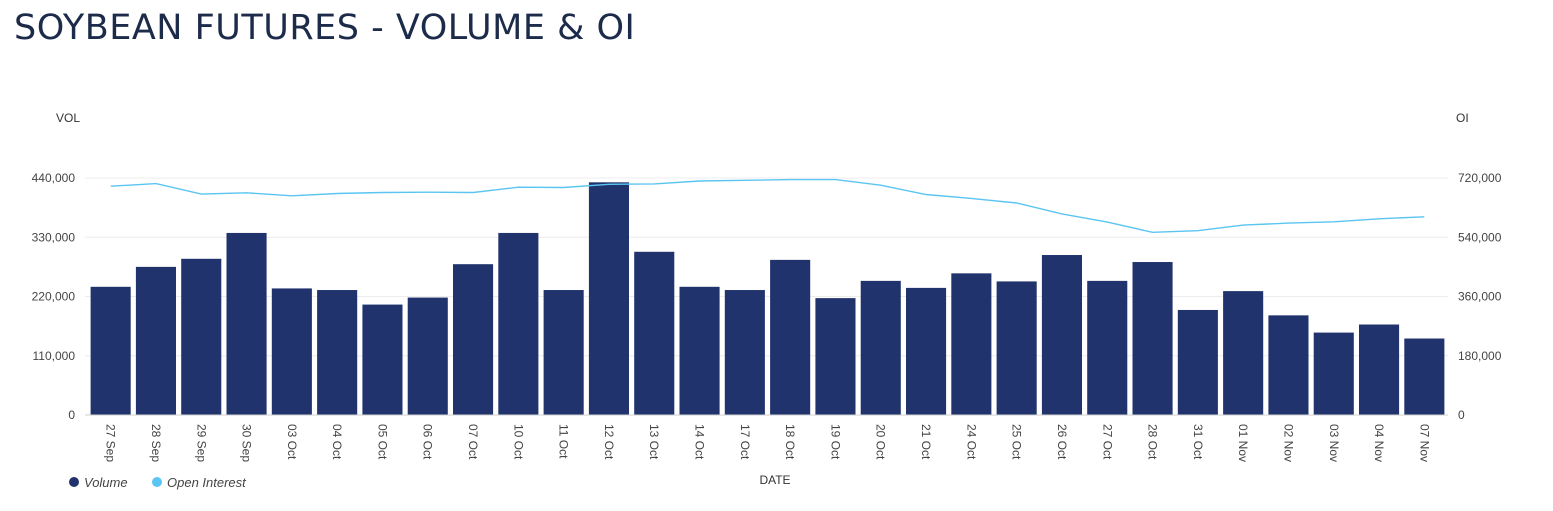 Image resolution: width=1553 pixels, height=511 pixels. What do you see at coordinates (926, 442) in the screenshot?
I see `x-tick-label: 21 Oct` at bounding box center [926, 442].